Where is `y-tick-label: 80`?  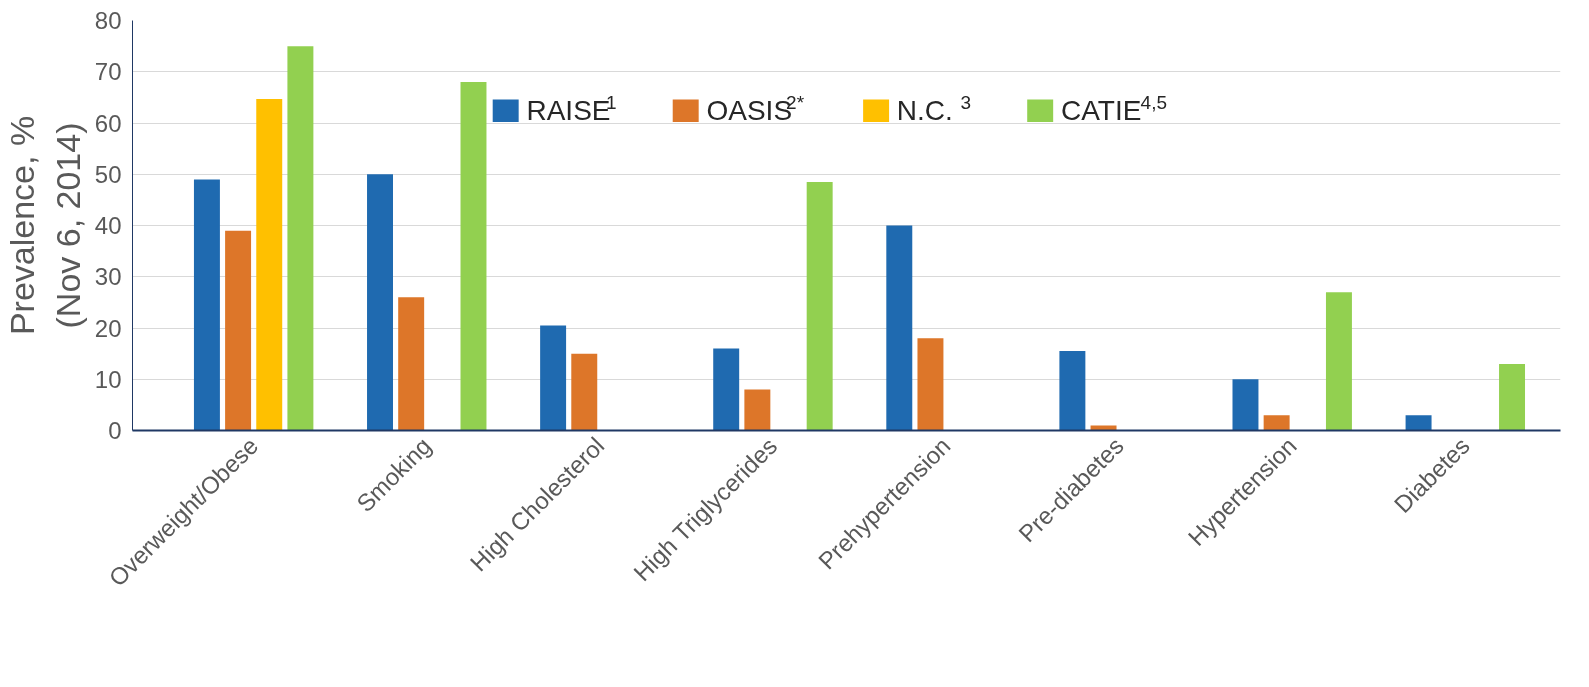
y-tick-label: 80 is located at coordinates (108, 20).